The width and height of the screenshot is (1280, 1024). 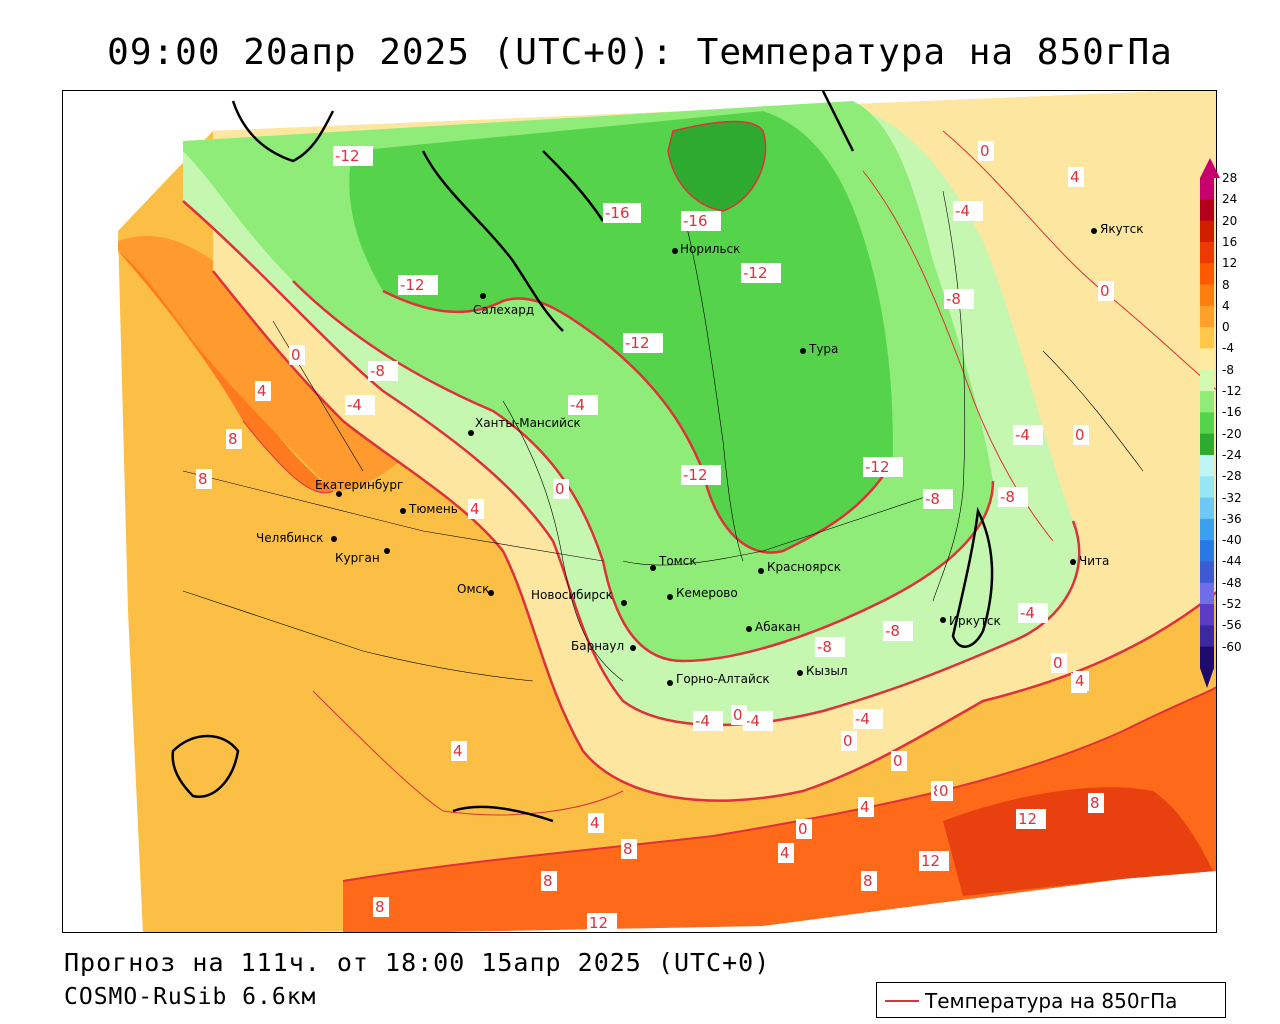 I want to click on city-label-barnaul: Барнаул, so click(x=597, y=646).